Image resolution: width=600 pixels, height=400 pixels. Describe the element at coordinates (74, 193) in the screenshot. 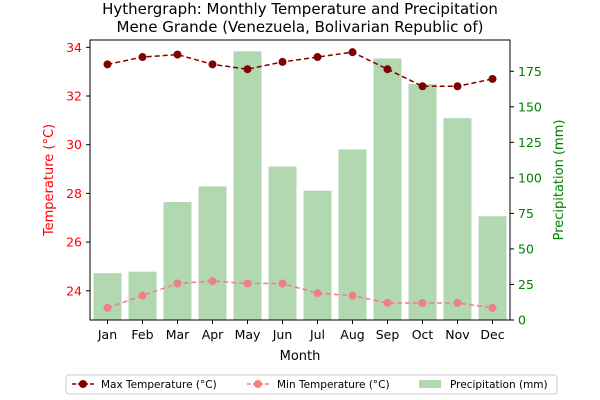

I see `y-left-tick-label: 28` at that location.